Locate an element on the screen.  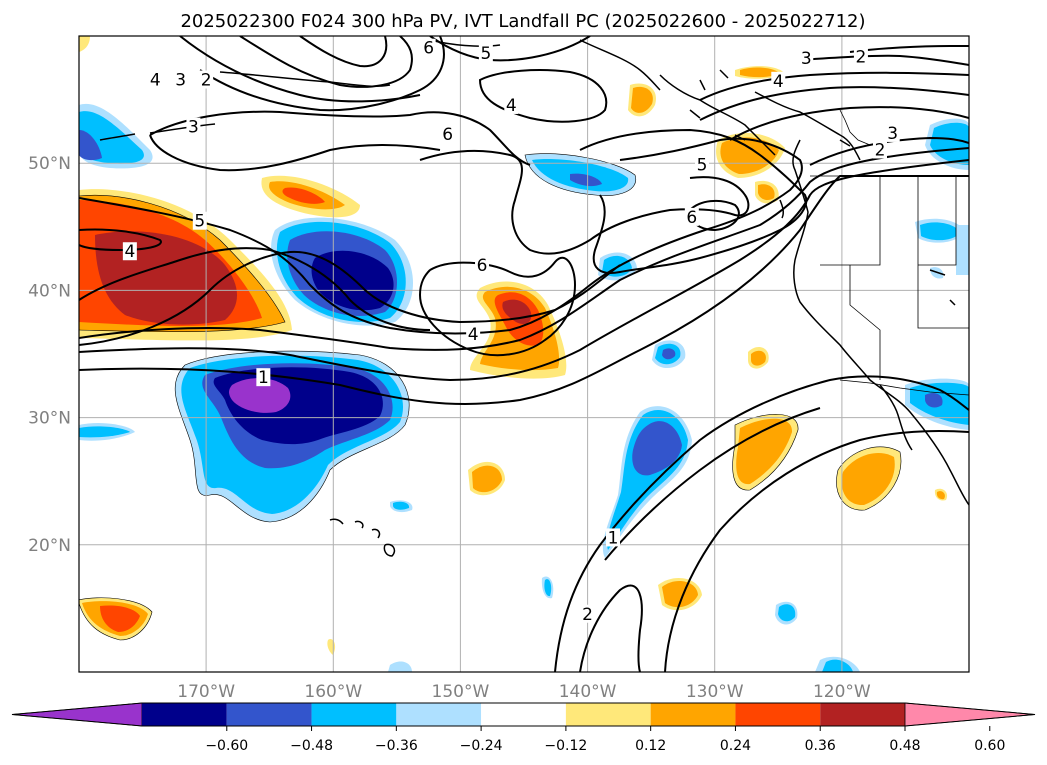
lat-tick-label: 20°N is located at coordinates (49, 546).